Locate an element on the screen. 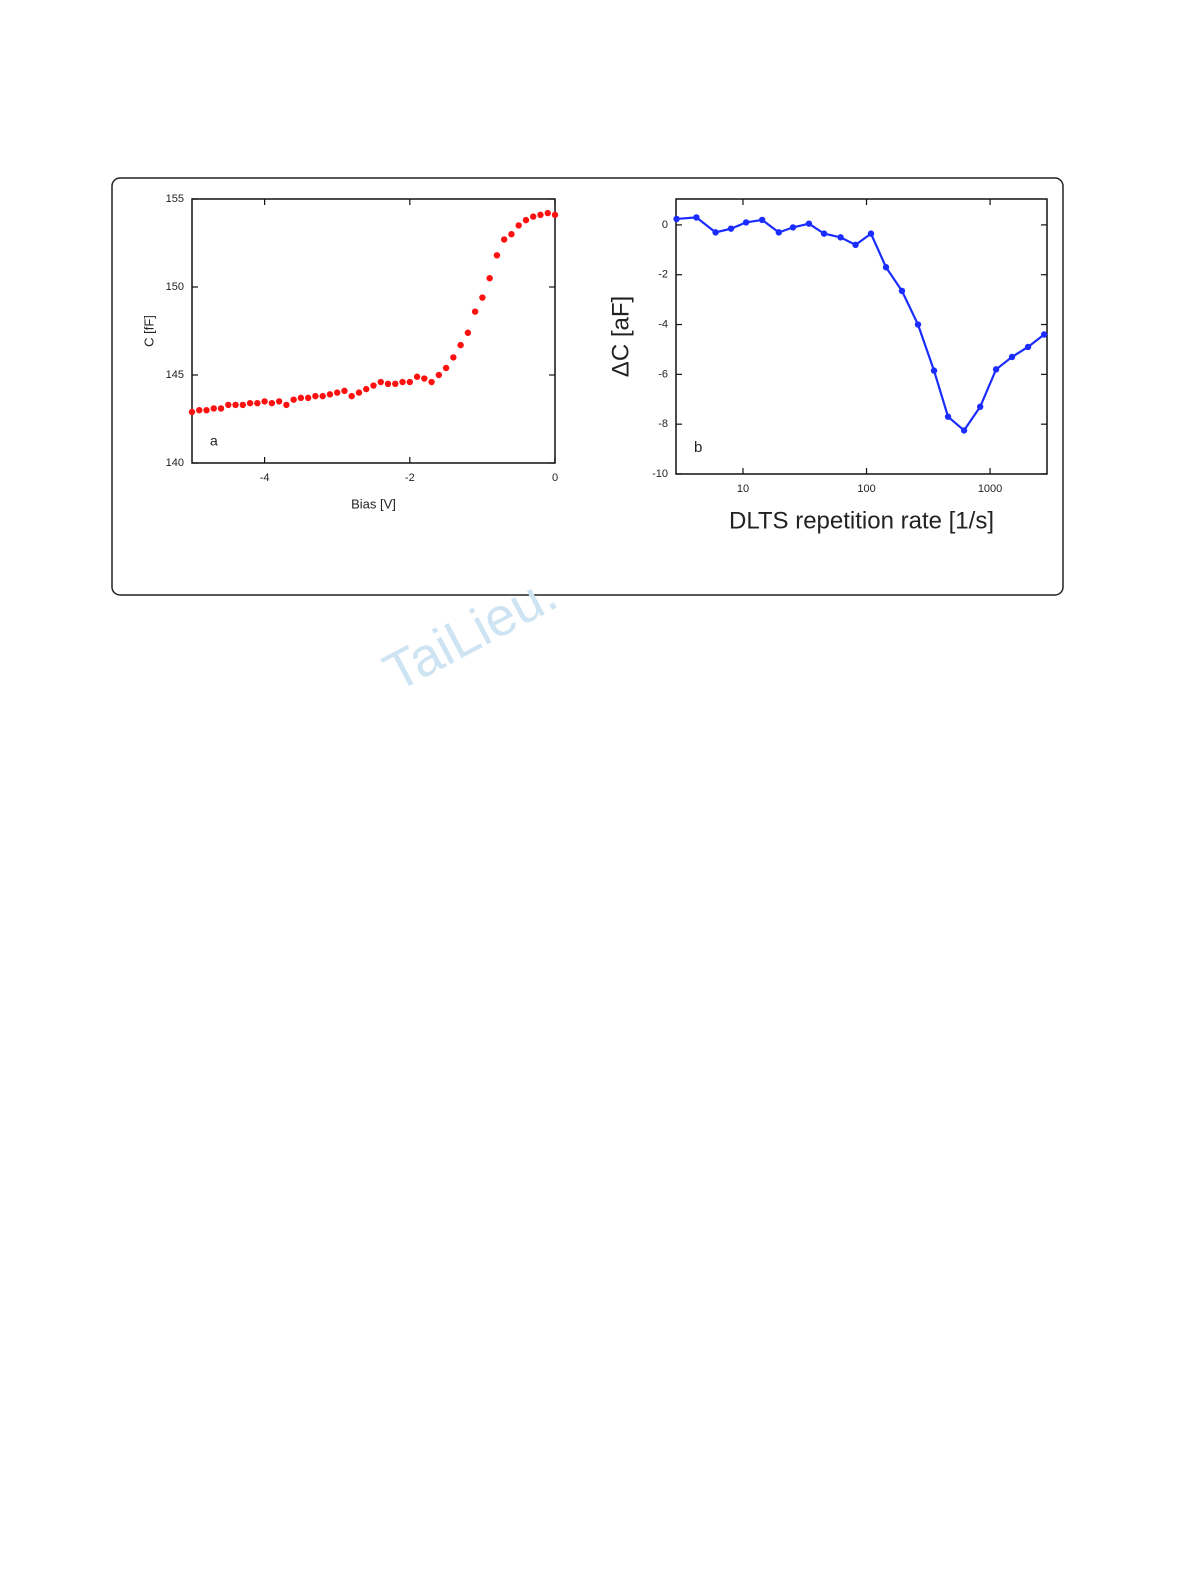 The height and width of the screenshot is (1588, 1192). y-tick-label: 145 is located at coordinates (175, 375).